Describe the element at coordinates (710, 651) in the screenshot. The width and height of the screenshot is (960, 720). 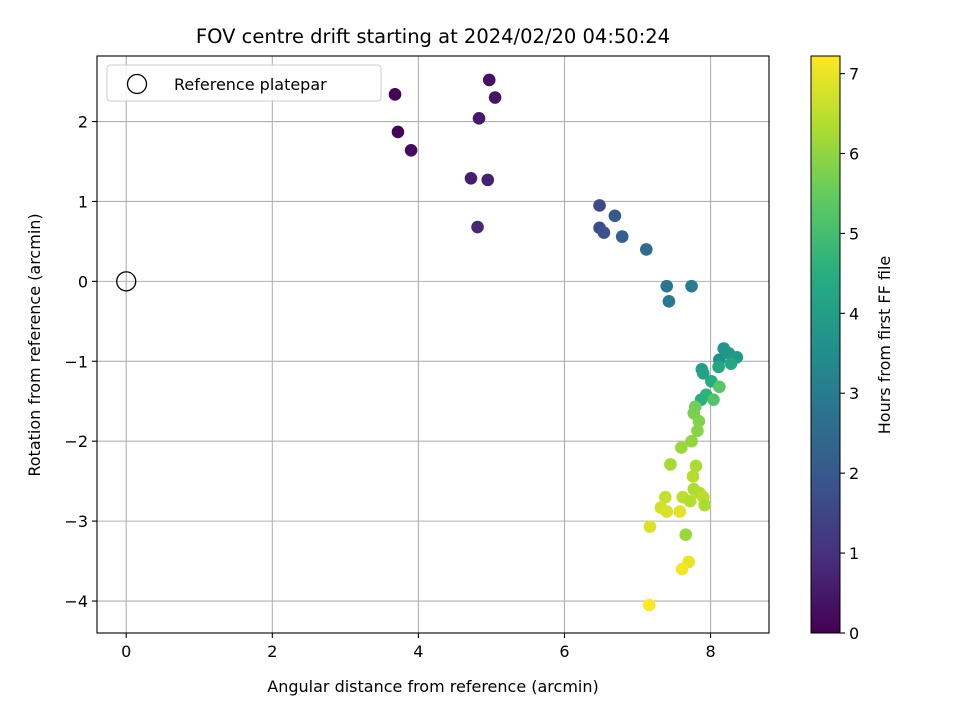
I see `x-tick-label: 8` at that location.